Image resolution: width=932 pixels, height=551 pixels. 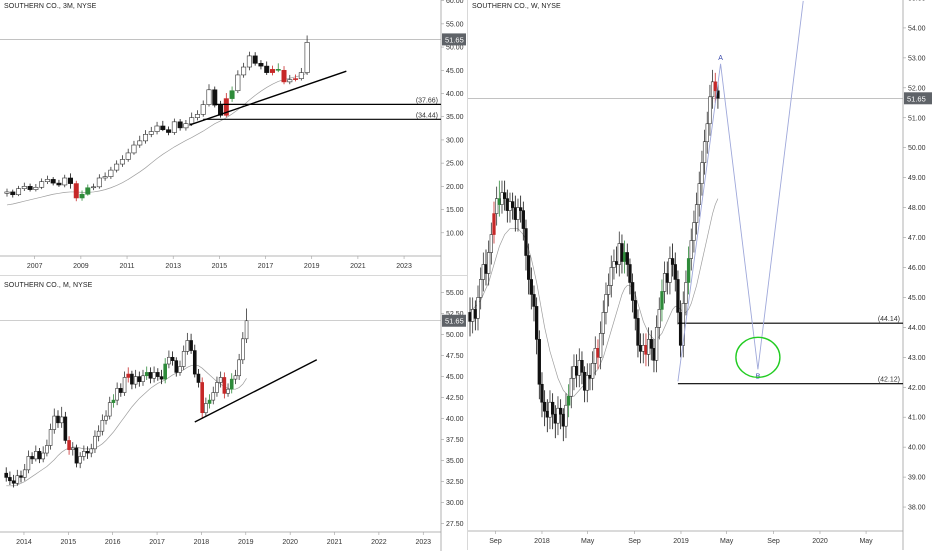 I want to click on trendline, so click(x=256, y=391).